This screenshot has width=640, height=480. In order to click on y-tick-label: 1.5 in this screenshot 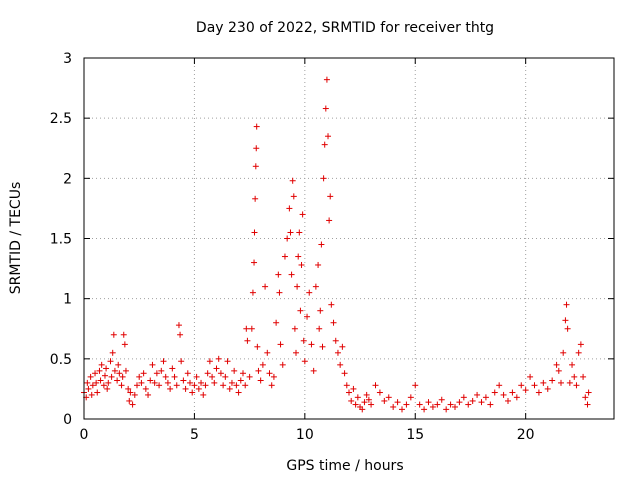, I will do `click(61, 240)`.